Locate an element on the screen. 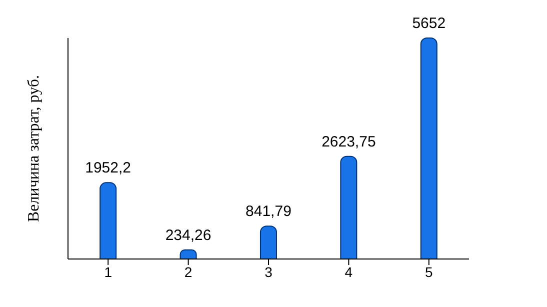  y-axis-title: Величина затрат, руб. is located at coordinates (34, 148).